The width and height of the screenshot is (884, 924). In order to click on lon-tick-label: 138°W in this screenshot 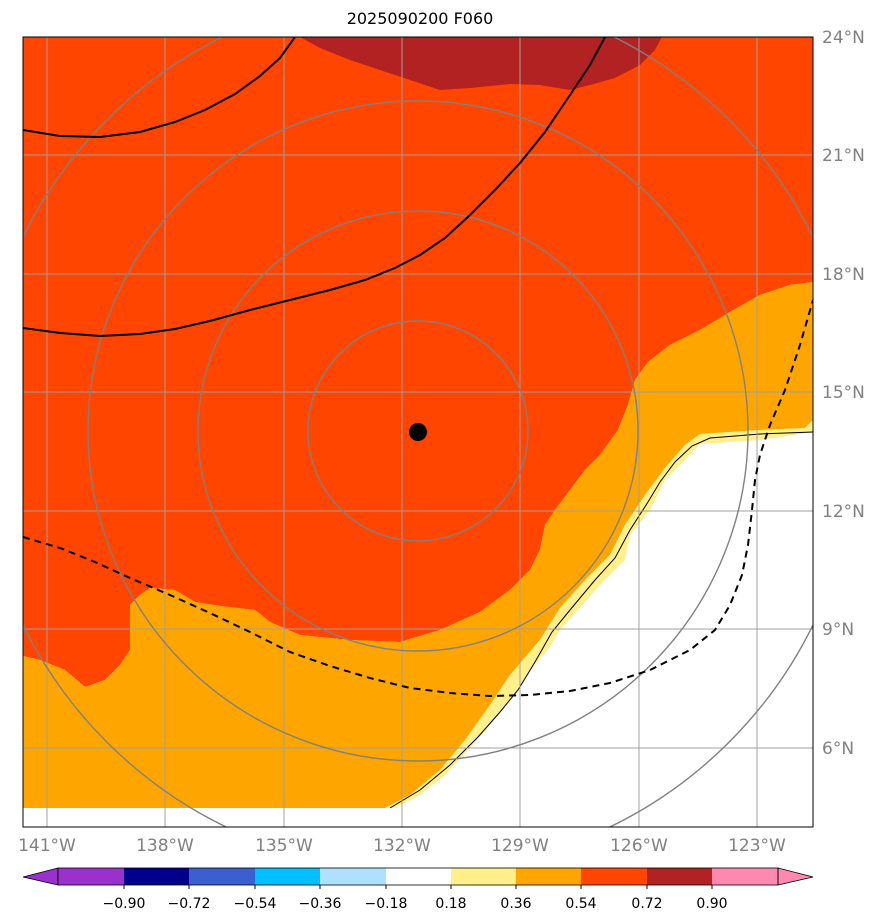, I will do `click(165, 846)`.